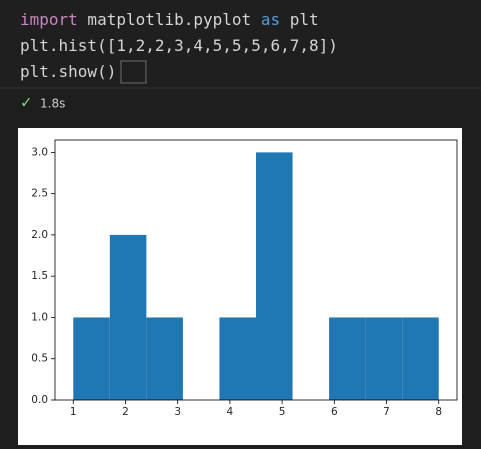 The width and height of the screenshot is (481, 449). What do you see at coordinates (39, 400) in the screenshot?
I see `y-tick-label: 0.0` at bounding box center [39, 400].